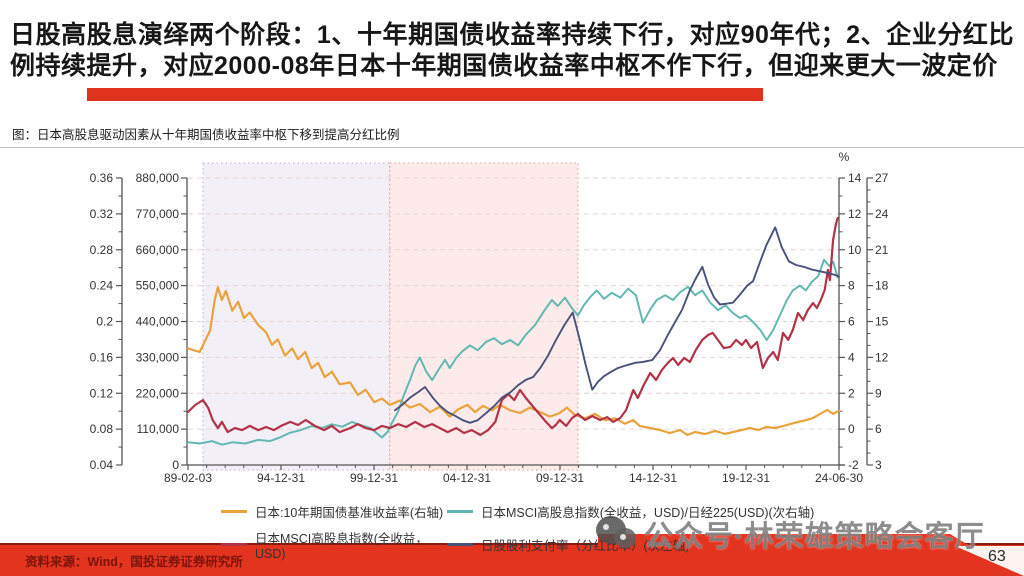  Describe the element at coordinates (512, 147) in the screenshot. I see `caption-divider` at that location.